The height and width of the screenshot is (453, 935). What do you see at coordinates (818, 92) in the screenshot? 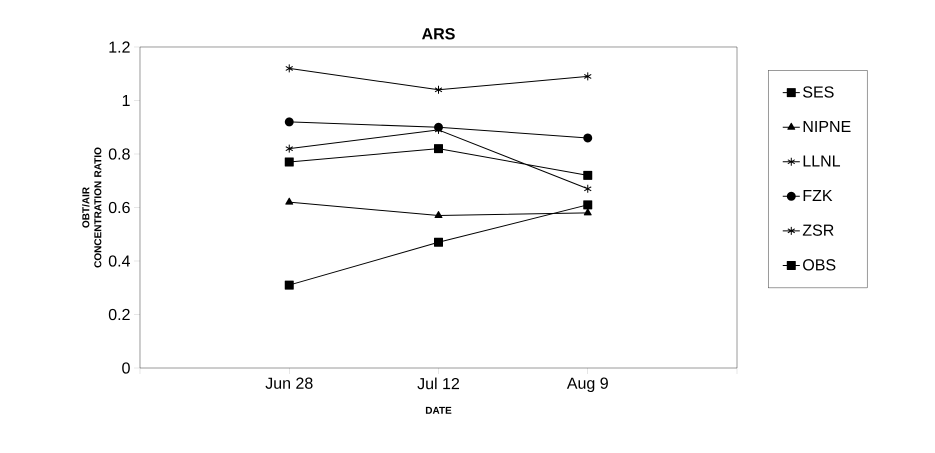
I see `legend-label: SES` at bounding box center [818, 92].